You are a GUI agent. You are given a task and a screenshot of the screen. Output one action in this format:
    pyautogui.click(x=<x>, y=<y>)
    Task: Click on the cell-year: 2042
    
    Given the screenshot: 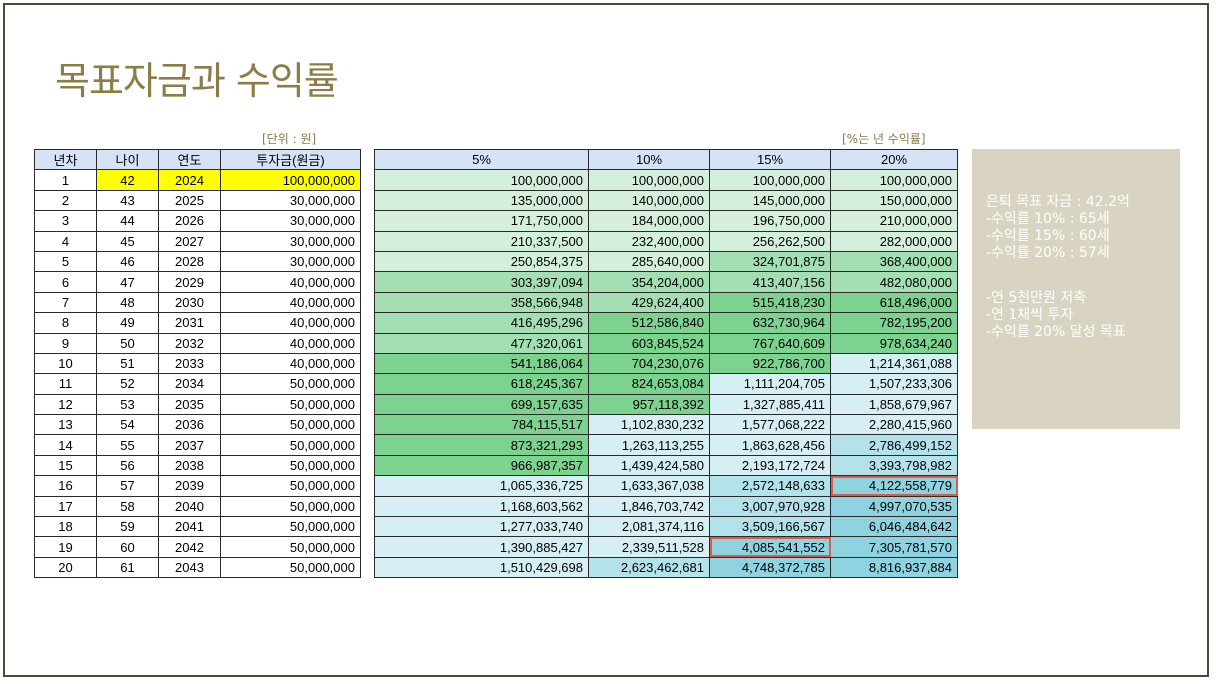 What is the action you would take?
    pyautogui.click(x=189, y=547)
    